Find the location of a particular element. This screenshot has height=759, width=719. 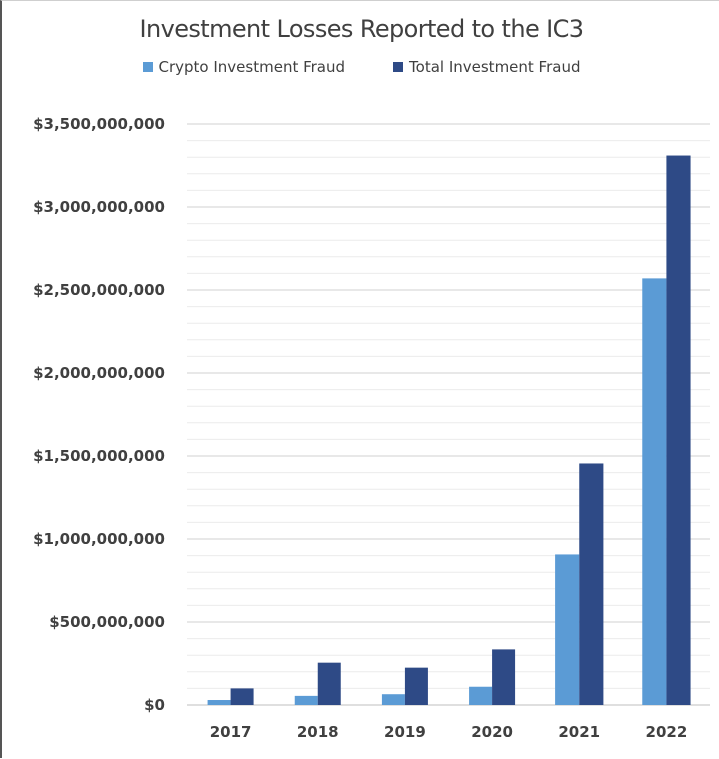

bar-crypto-2020 is located at coordinates (481, 695).